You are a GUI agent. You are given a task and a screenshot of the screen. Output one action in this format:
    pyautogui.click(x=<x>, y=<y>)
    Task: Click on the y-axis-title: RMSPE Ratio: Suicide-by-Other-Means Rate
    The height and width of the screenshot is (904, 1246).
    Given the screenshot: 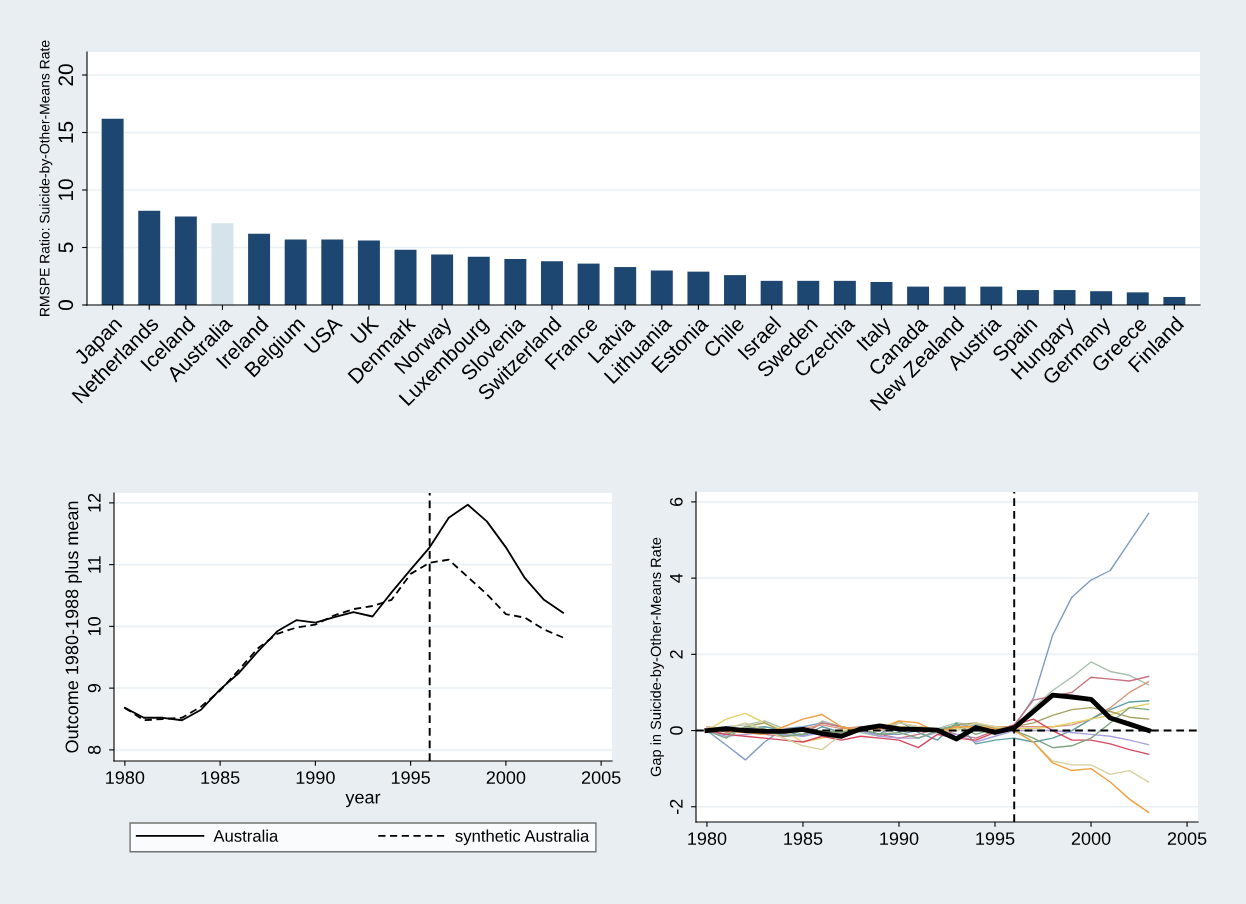 What is the action you would take?
    pyautogui.click(x=46, y=178)
    